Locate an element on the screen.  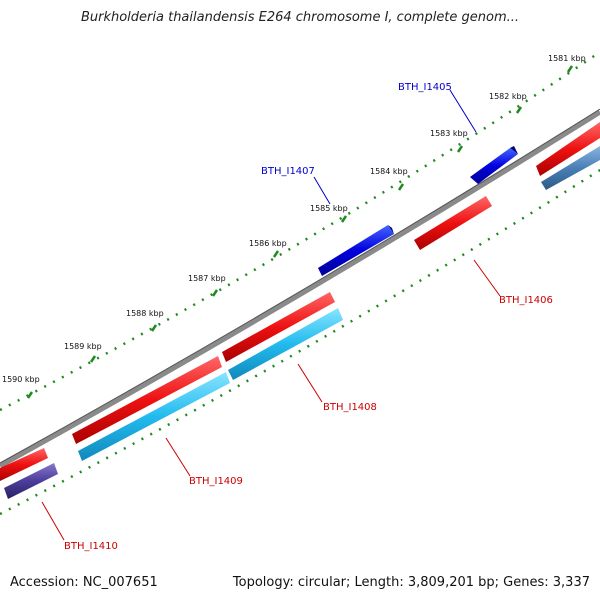
tick-label-1590: 1590 kbp is located at coordinates (21, 379).